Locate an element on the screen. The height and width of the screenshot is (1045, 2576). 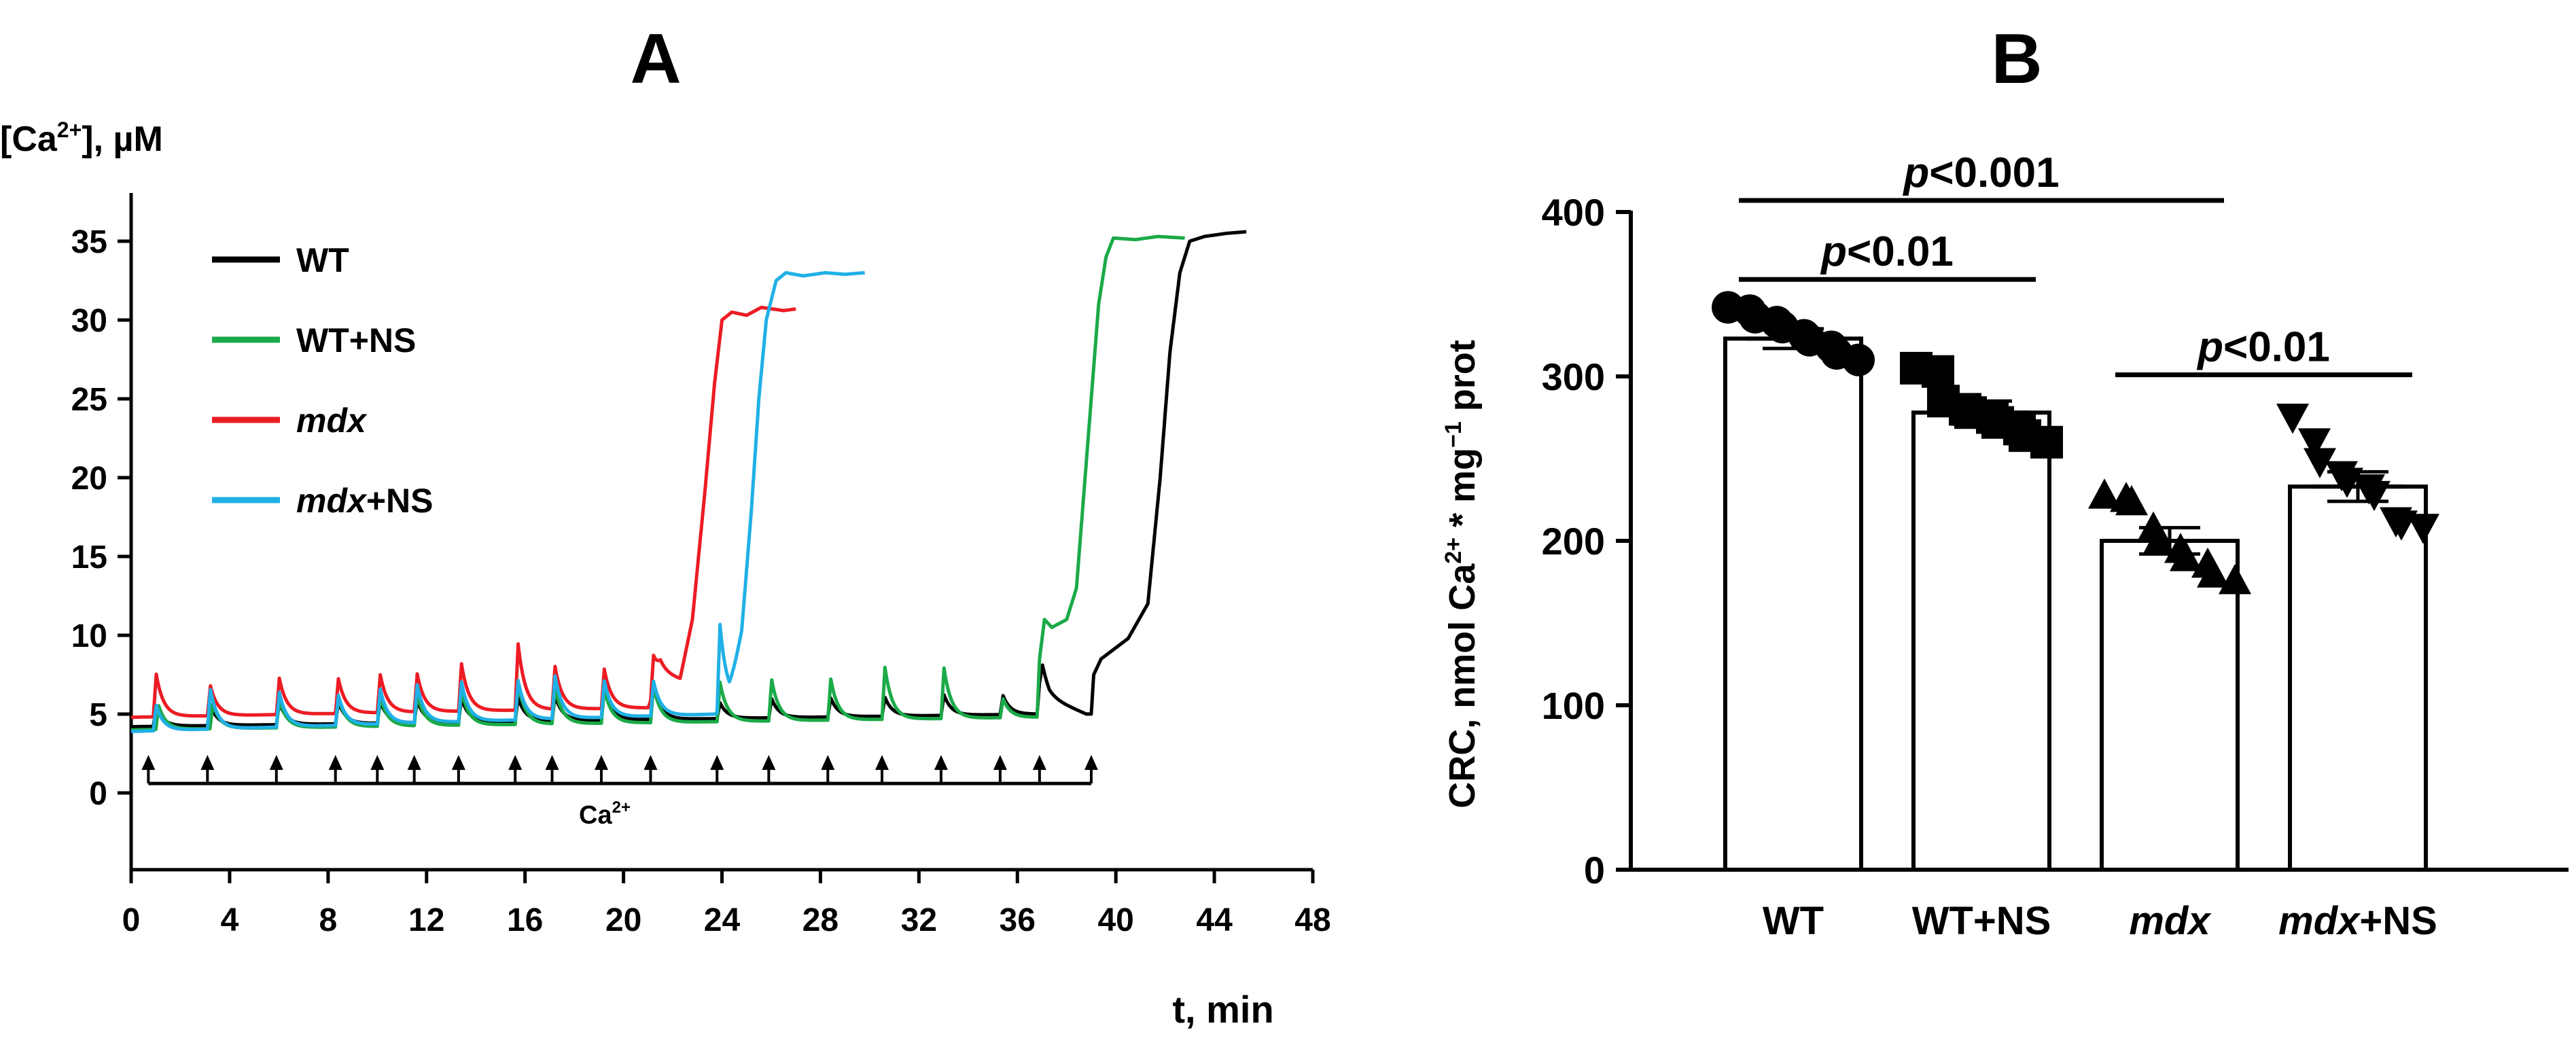
legend-label-plain: WT+NS is located at coordinates (356, 340).